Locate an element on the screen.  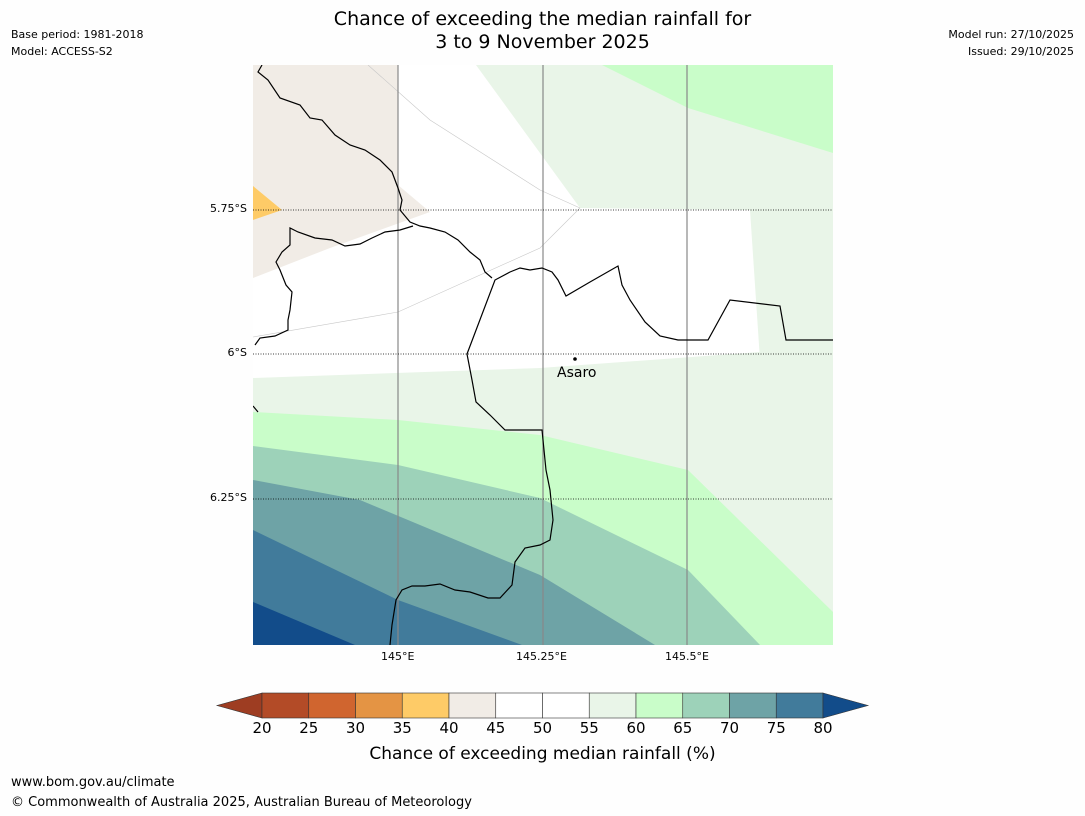
model-name: Model: ACCESS-S2 is located at coordinates (62, 51).